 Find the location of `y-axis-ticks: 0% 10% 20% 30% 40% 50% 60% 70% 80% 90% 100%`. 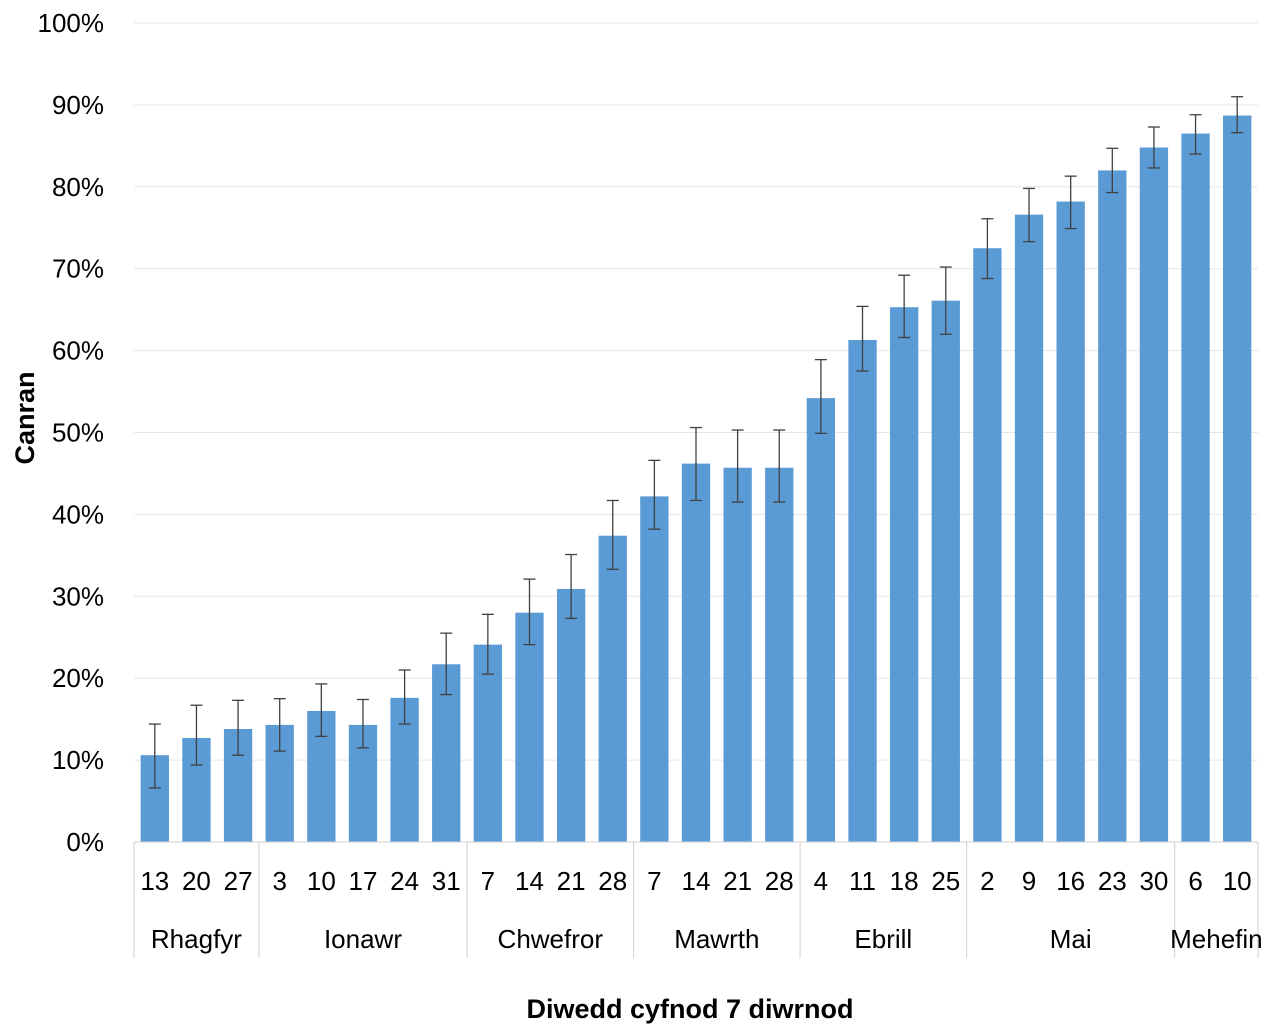

y-axis-ticks: 0% 10% 20% 30% 40% 50% 60% 70% 80% 90% 100% is located at coordinates (71, 432).